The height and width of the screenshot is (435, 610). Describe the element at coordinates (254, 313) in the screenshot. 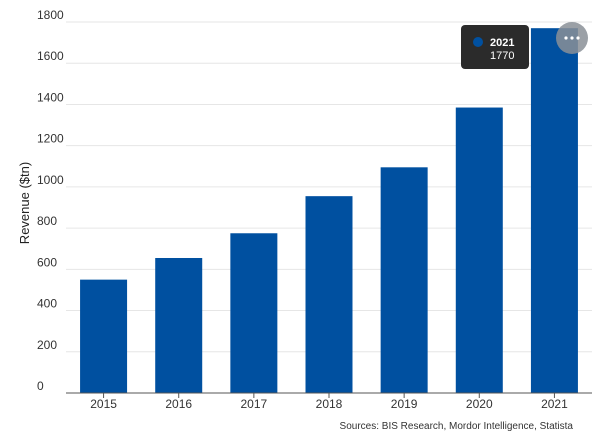

I see `bar-2017` at that location.